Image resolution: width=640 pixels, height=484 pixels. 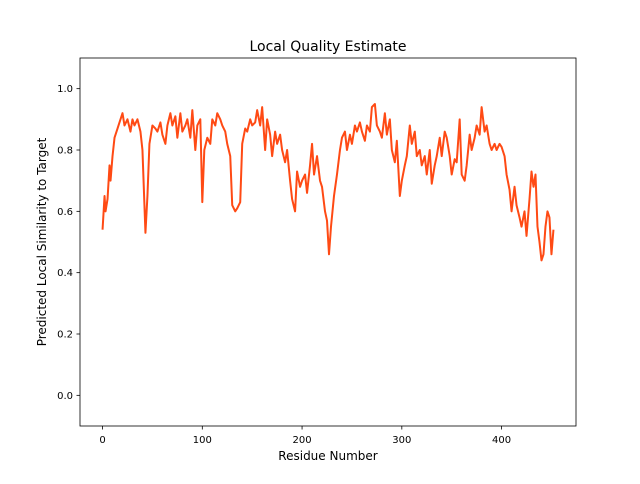 What do you see at coordinates (202, 440) in the screenshot?
I see `x-tick-label: 100` at bounding box center [202, 440].